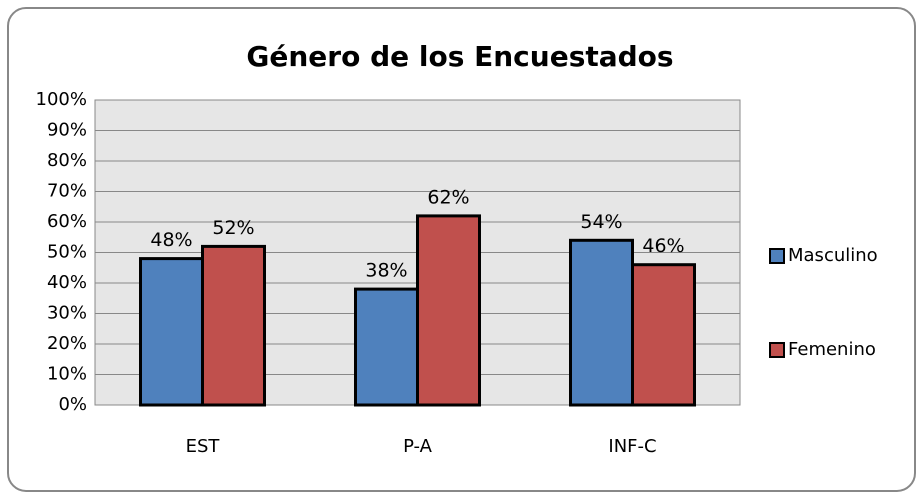 The height and width of the screenshot is (499, 924). I want to click on y-tick-label: 0%, so click(72, 404).